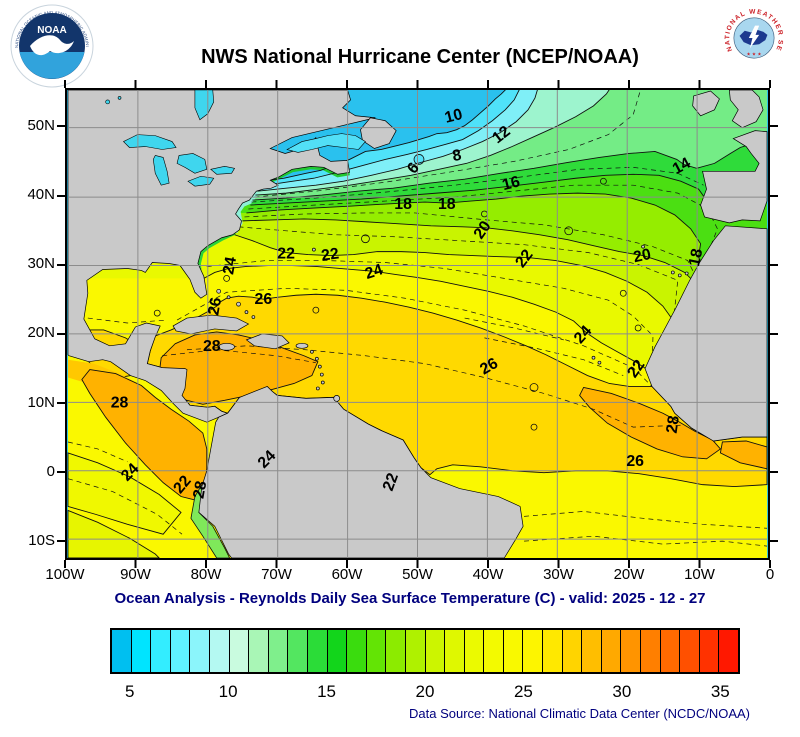 This screenshot has width=800, height=737. Describe the element at coordinates (314, 249) in the screenshot. I see `bermuda` at that location.